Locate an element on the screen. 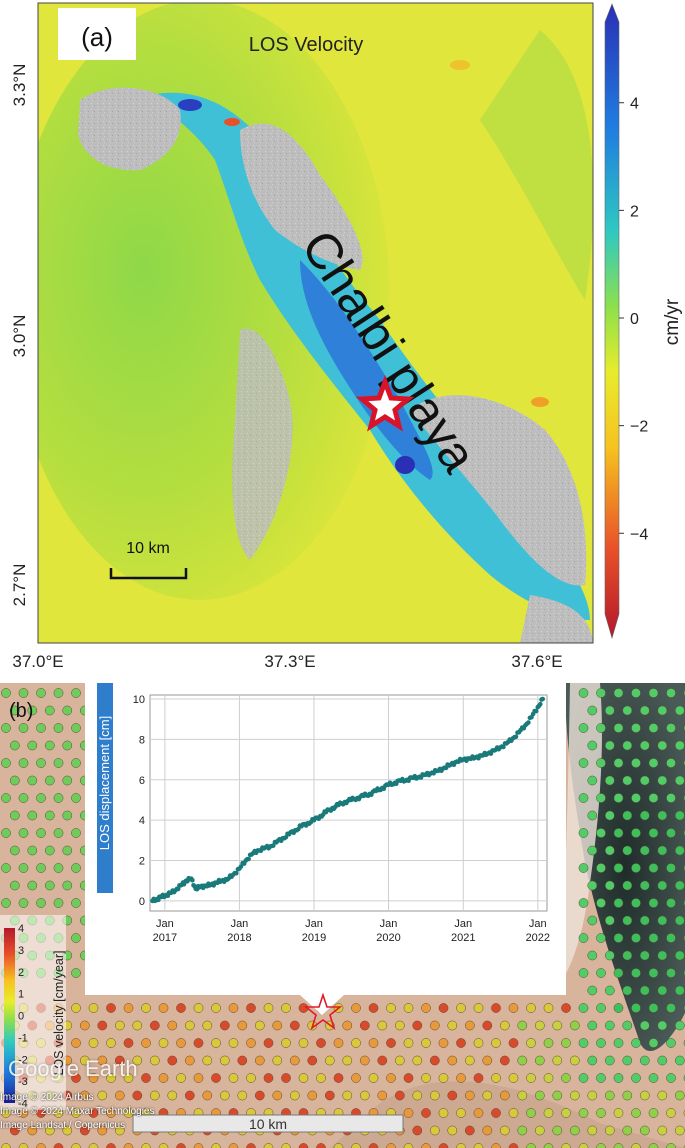 This screenshot has height=1148, width=685. image-credit: Image © 2024 Maxar Technologies is located at coordinates (77, 1111).